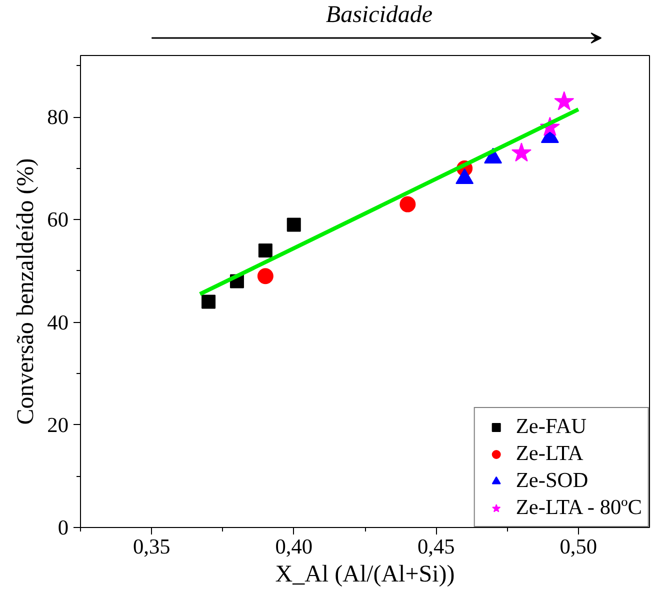  Describe the element at coordinates (579, 507) in the screenshot. I see `legend-label: Ze-LTA - 80ºC` at that location.